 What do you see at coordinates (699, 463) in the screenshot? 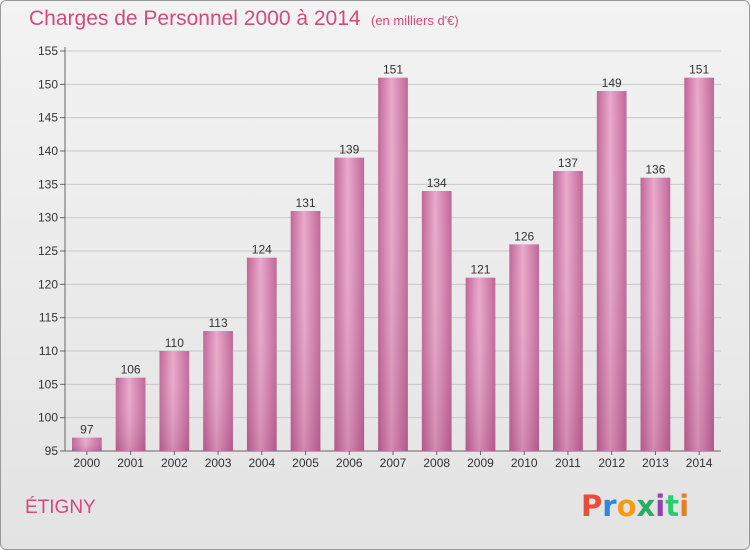
I see `x-tick-label: 2014` at bounding box center [699, 463].